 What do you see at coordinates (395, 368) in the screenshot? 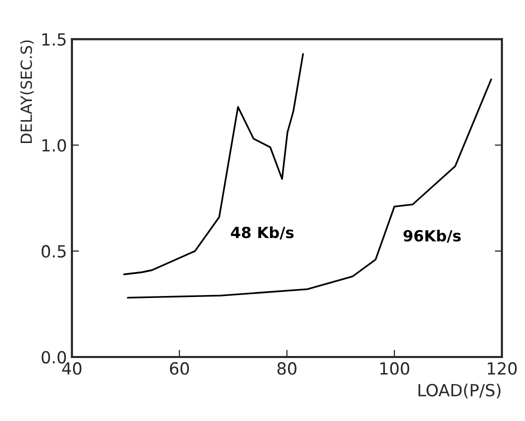
I see `x-tick-label: 100` at bounding box center [395, 368].